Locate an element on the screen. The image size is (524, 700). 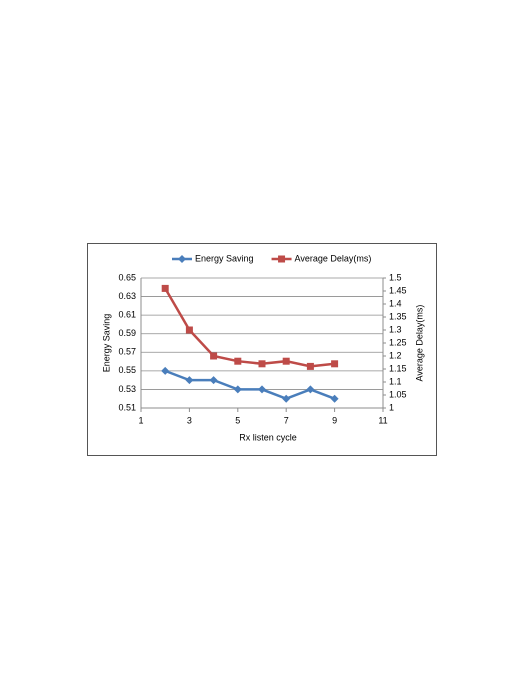
y2-tick-label: 1.4 is located at coordinates (395, 303).